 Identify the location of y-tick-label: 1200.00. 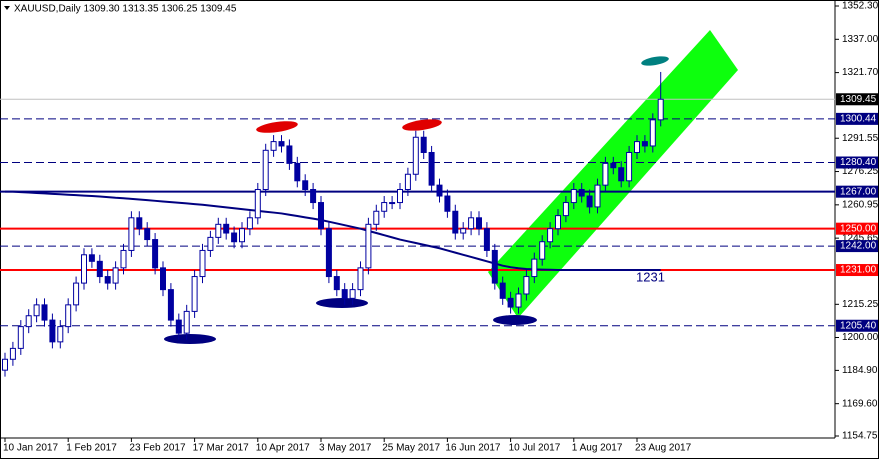
(860, 337).